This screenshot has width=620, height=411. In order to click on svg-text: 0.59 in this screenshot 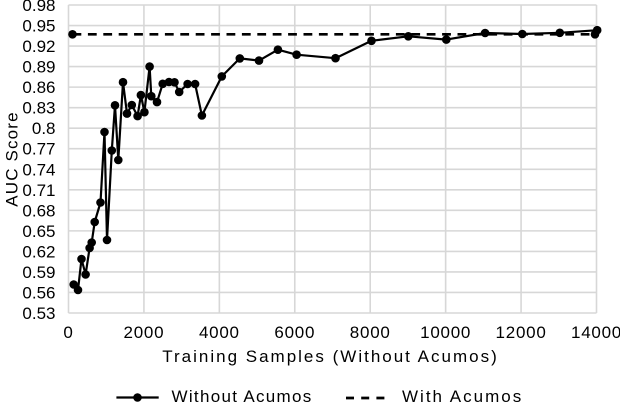, I will do `click(38, 272)`.